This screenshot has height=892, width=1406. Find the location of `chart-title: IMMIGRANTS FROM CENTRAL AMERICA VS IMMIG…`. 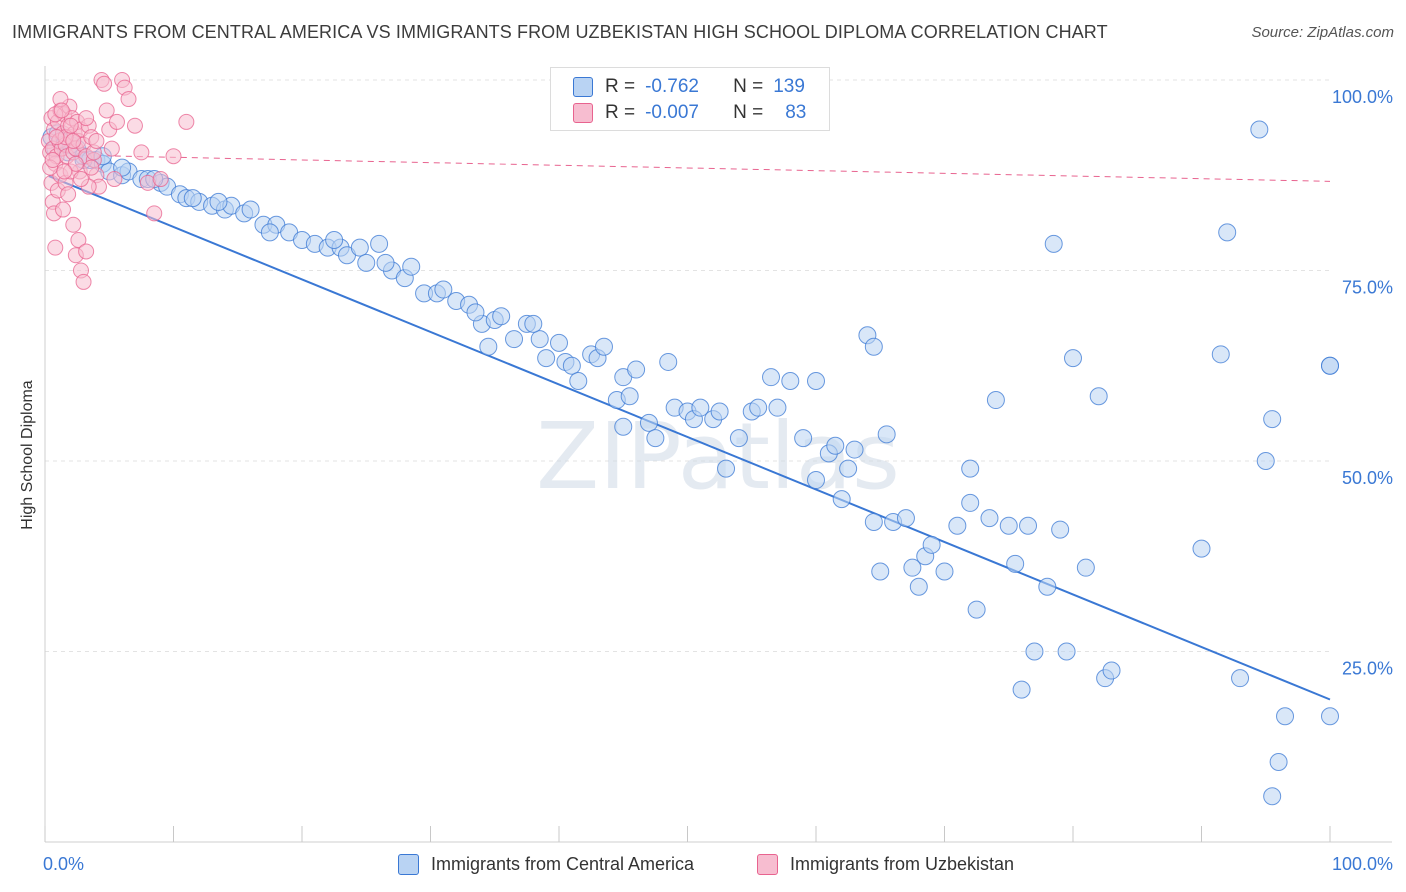

chart-title: IMMIGRANTS FROM CENTRAL AMERICA VS IMMIG… is located at coordinates (560, 32).